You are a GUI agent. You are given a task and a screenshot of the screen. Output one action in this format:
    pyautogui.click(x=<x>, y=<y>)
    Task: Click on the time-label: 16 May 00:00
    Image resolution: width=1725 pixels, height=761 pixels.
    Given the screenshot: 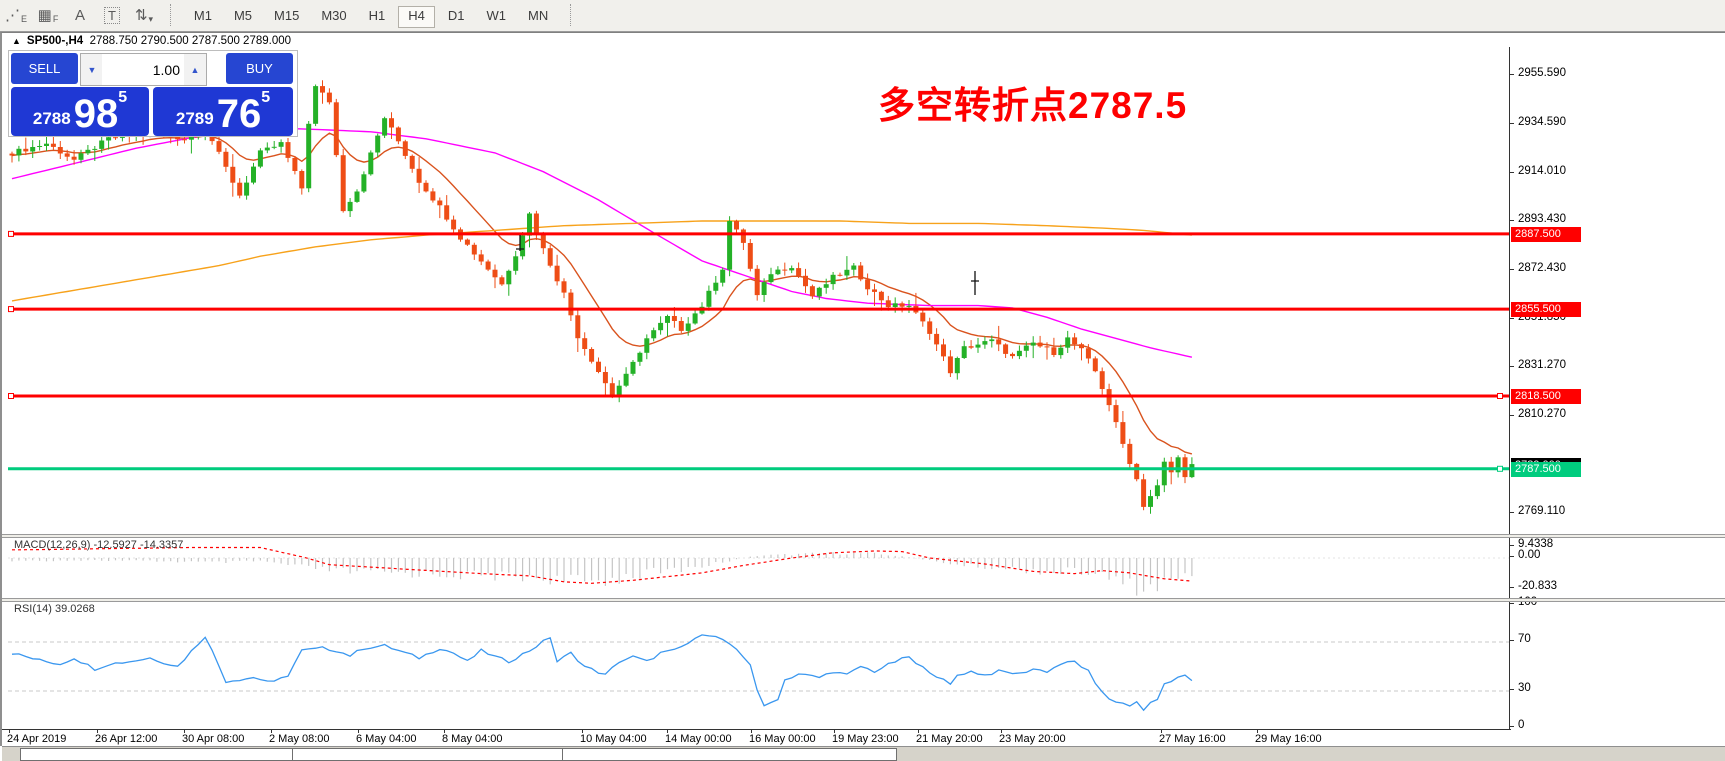 What is the action you would take?
    pyautogui.click(x=782, y=739)
    